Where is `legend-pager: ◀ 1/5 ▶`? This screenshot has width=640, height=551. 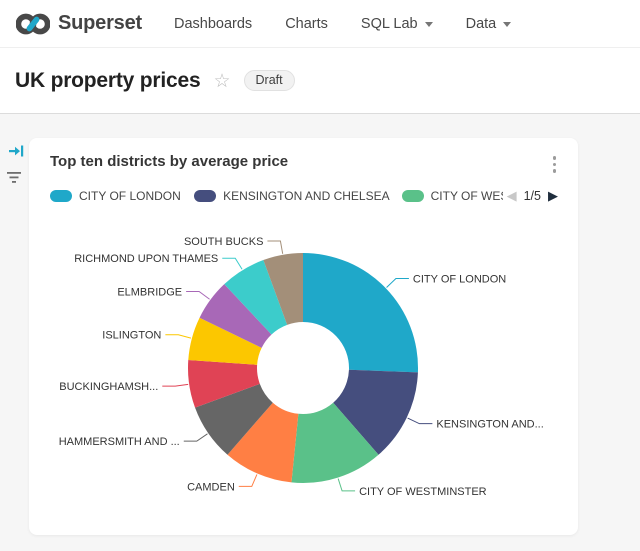 legend-pager: ◀ 1/5 ▶ is located at coordinates (532, 196).